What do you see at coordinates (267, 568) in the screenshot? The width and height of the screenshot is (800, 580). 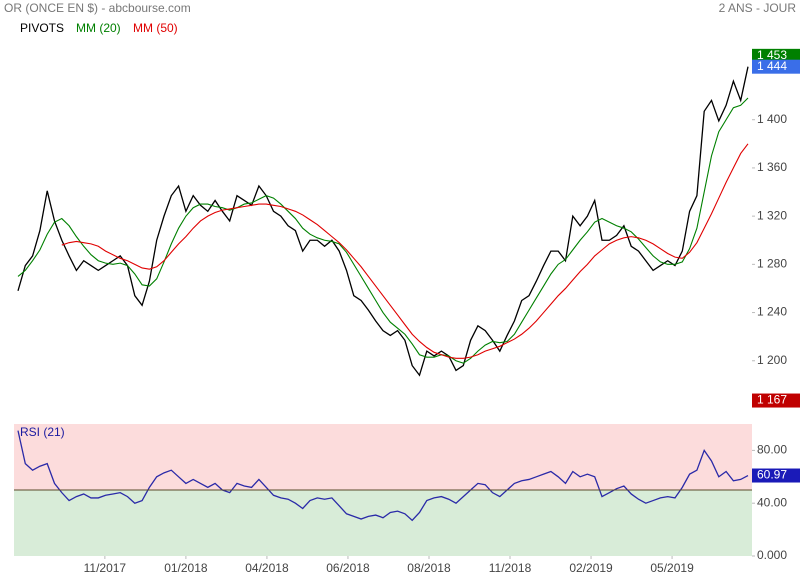 I see `x-tick-label: 04/2018` at bounding box center [267, 568].